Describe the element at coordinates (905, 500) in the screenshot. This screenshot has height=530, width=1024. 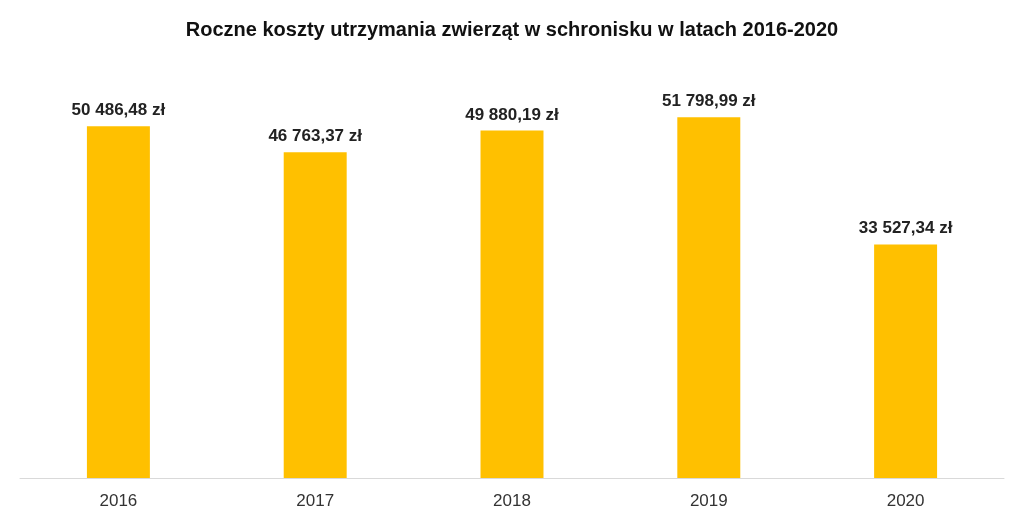
I see `x-tick-label: 2020` at that location.